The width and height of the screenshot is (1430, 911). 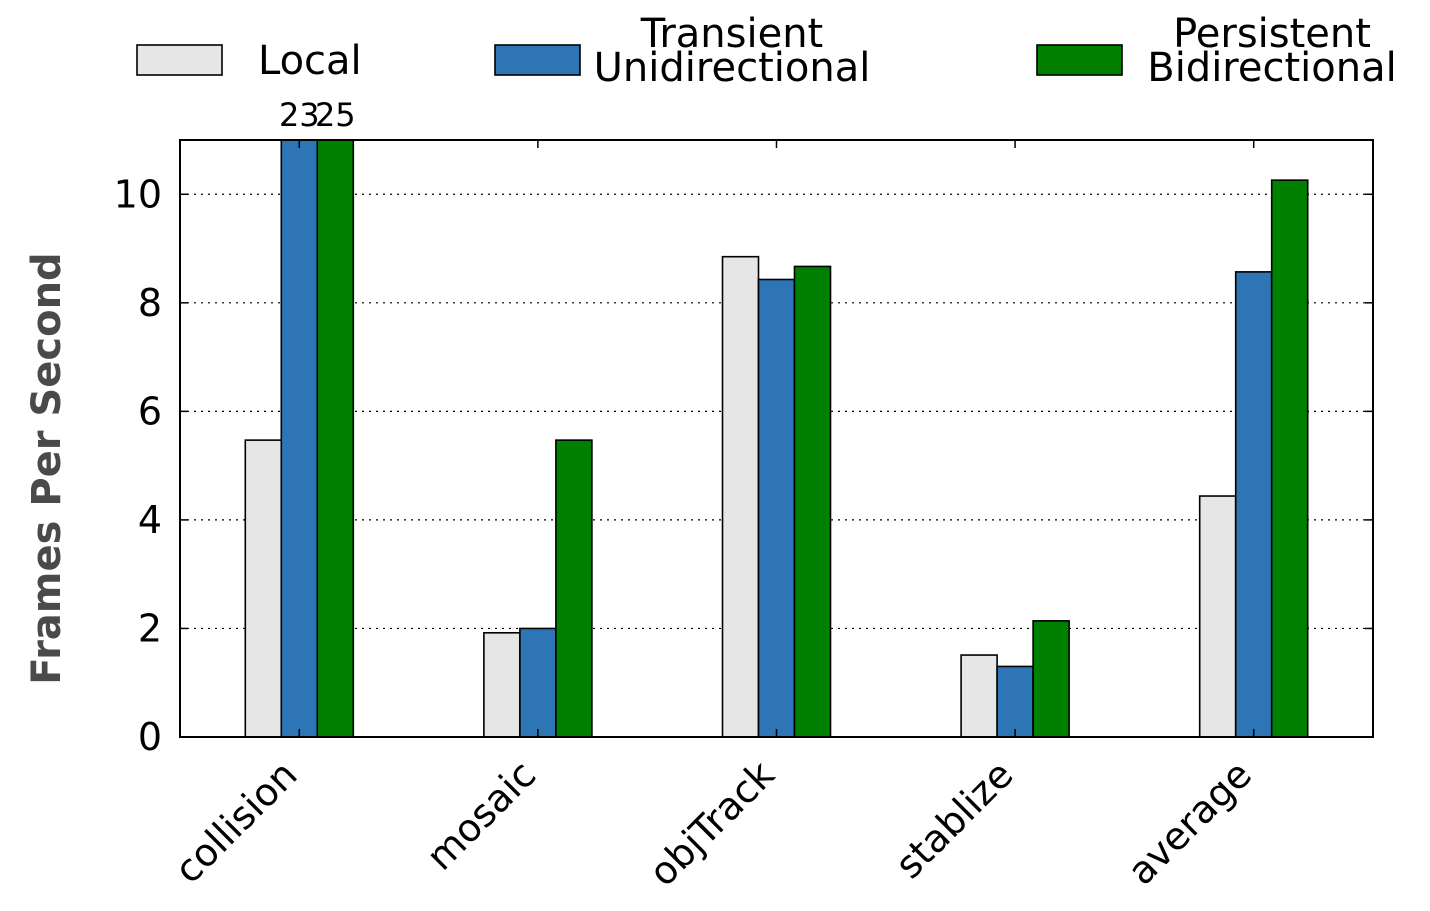 What do you see at coordinates (299, 115) in the screenshot?
I see `data-label: 23` at bounding box center [299, 115].